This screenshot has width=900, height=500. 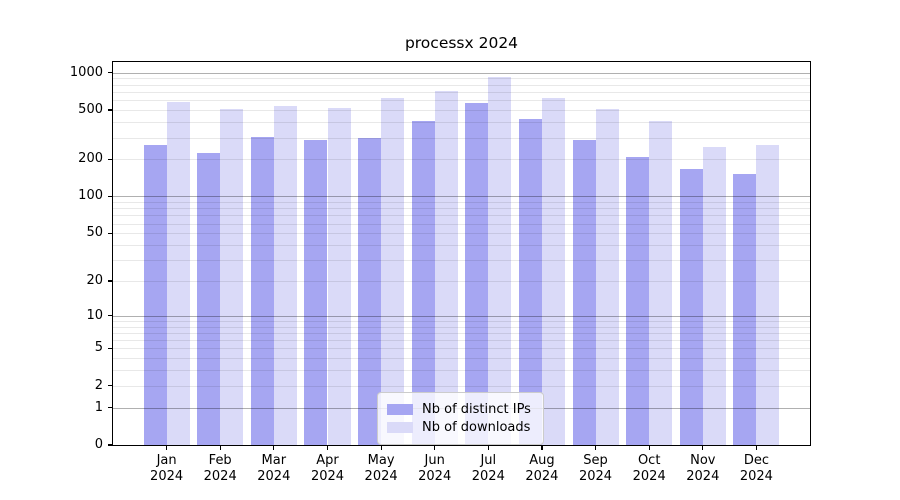 I want to click on x-tick-label-line: Mar, so click(x=274, y=460).